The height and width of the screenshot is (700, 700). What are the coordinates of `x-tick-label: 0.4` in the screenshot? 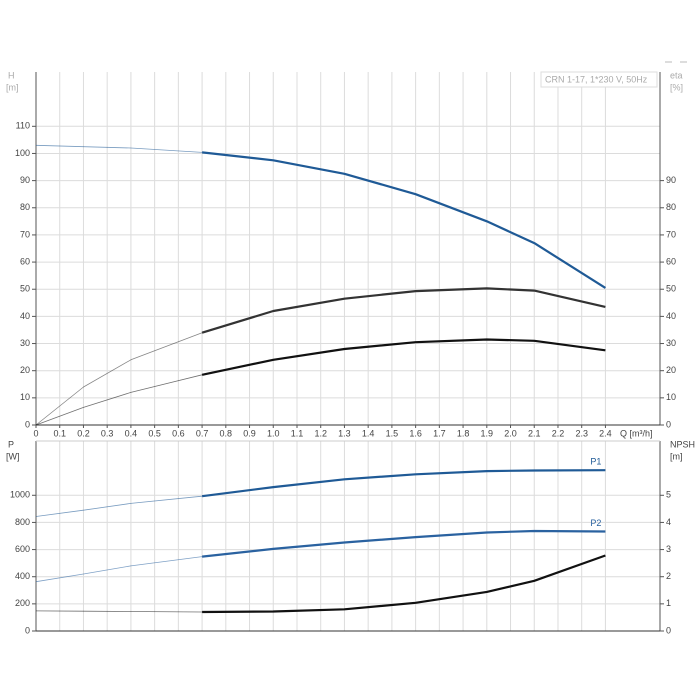 It's located at (131, 433).